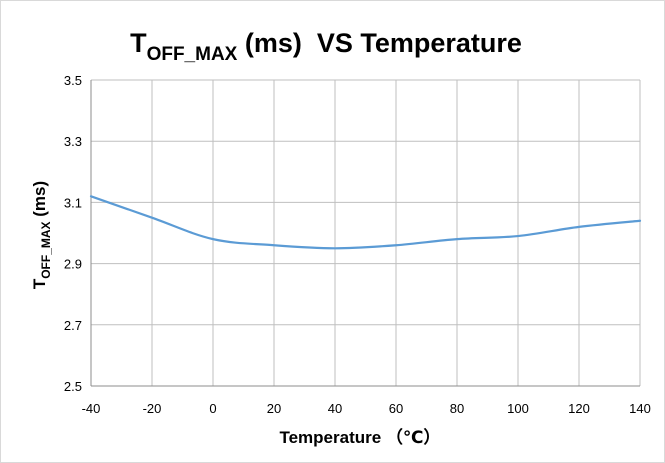 This screenshot has width=665, height=463. I want to click on chart-title: TOFF_MAX (ms) VS Temperature, so click(326, 46).